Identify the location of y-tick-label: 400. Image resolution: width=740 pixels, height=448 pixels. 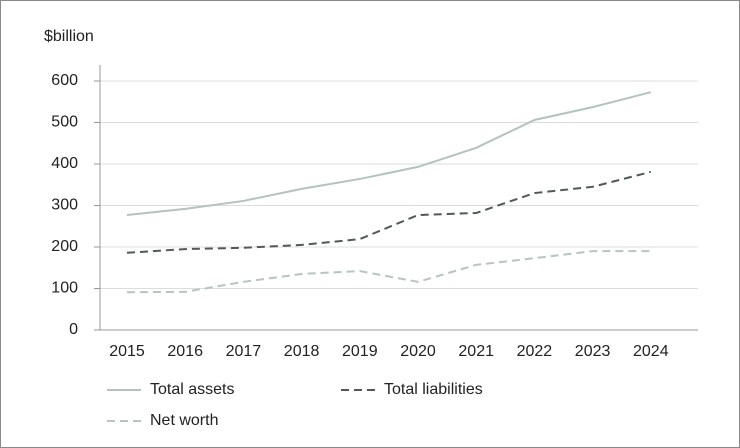
(64, 163).